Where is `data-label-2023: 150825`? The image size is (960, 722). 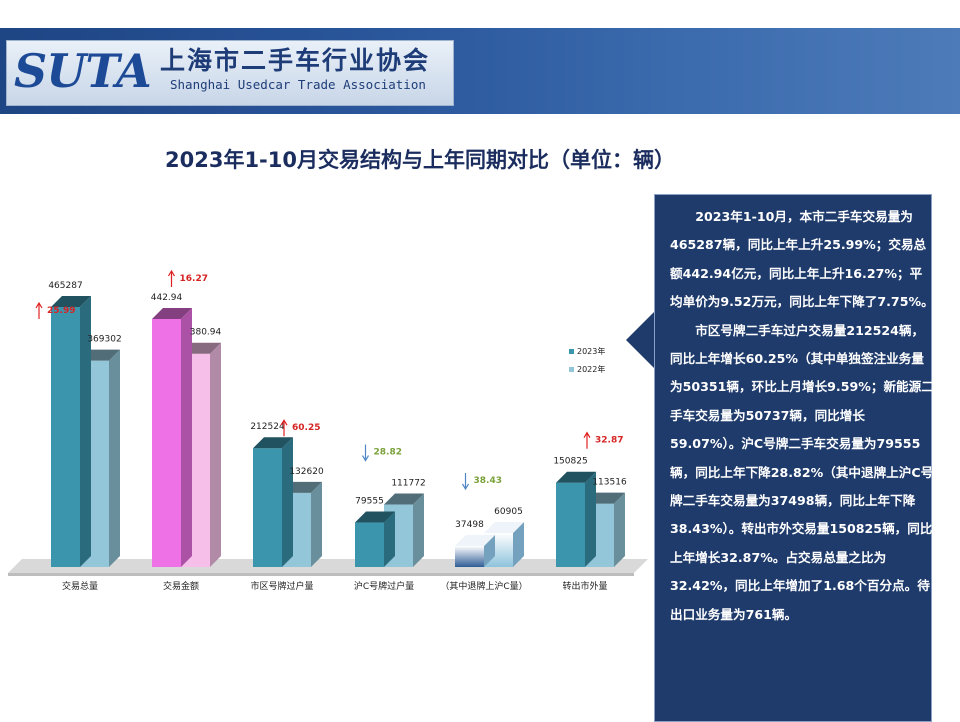 data-label-2023: 150825 is located at coordinates (570, 462).